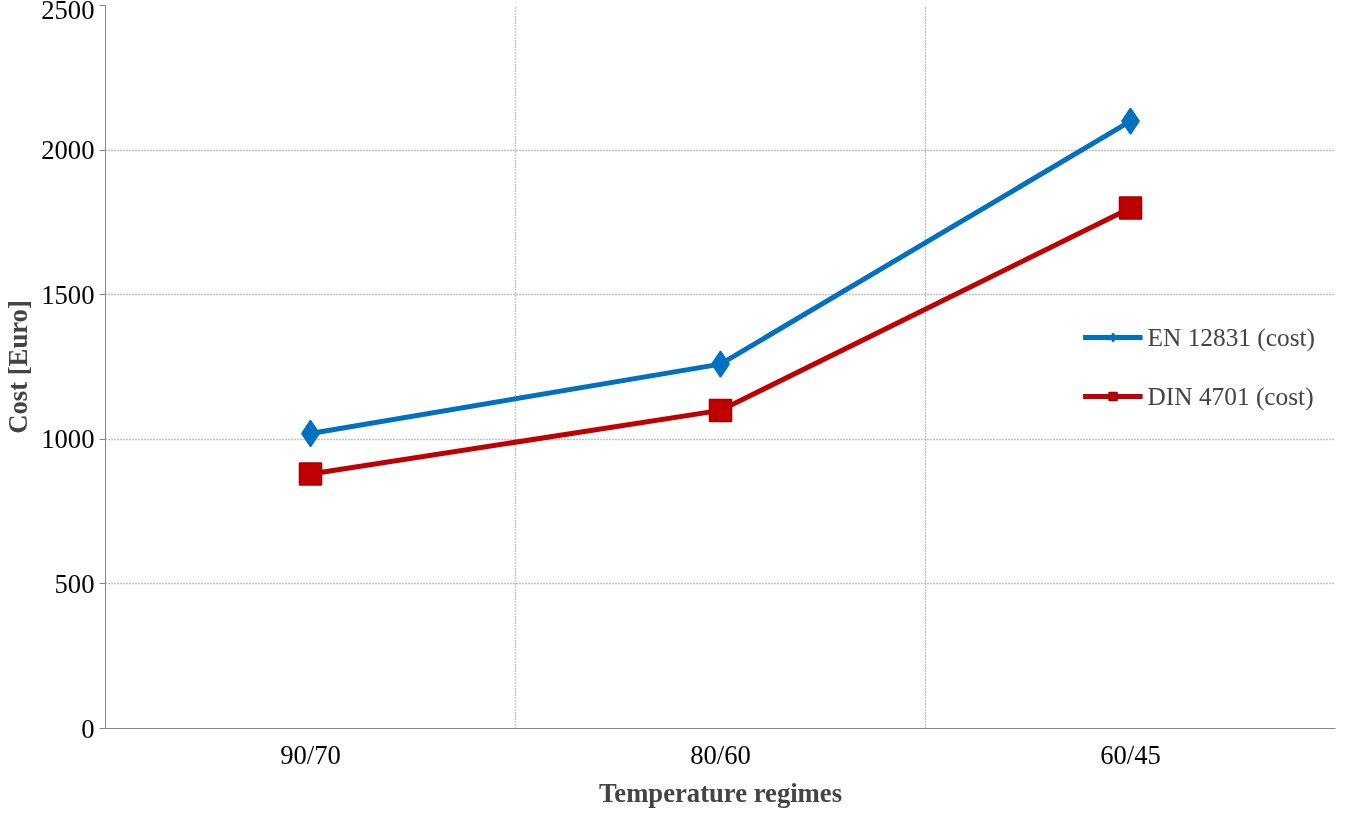  I want to click on y-tick-label: 1500, so click(68, 294).